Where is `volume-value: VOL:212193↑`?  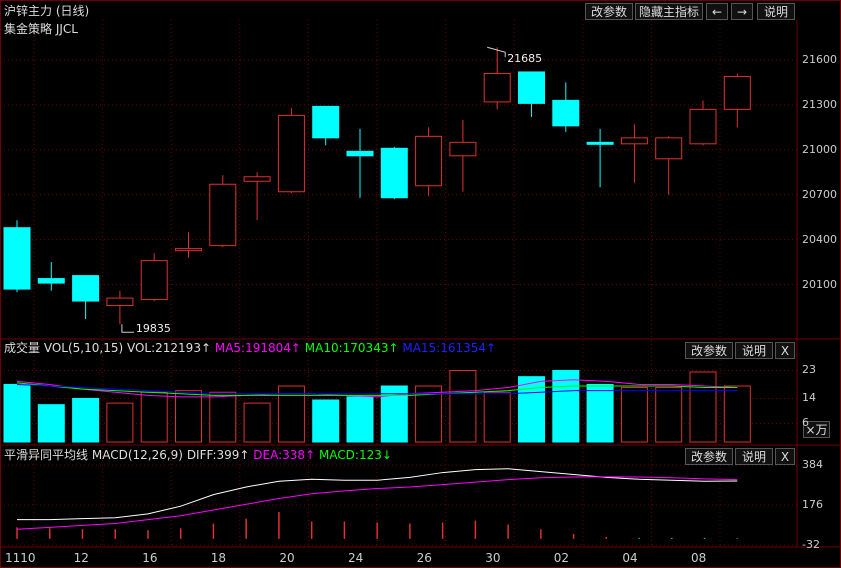
volume-value: VOL:212193↑ is located at coordinates (169, 348).